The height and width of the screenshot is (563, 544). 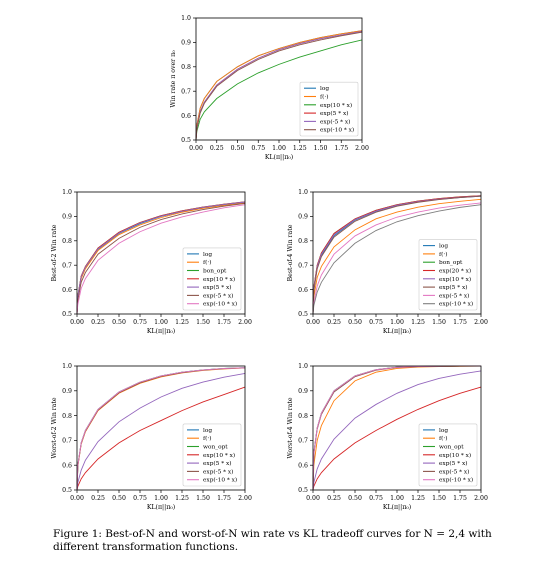 I want to click on y-axis-label: Best-of-4 Win rate, so click(x=290, y=252).